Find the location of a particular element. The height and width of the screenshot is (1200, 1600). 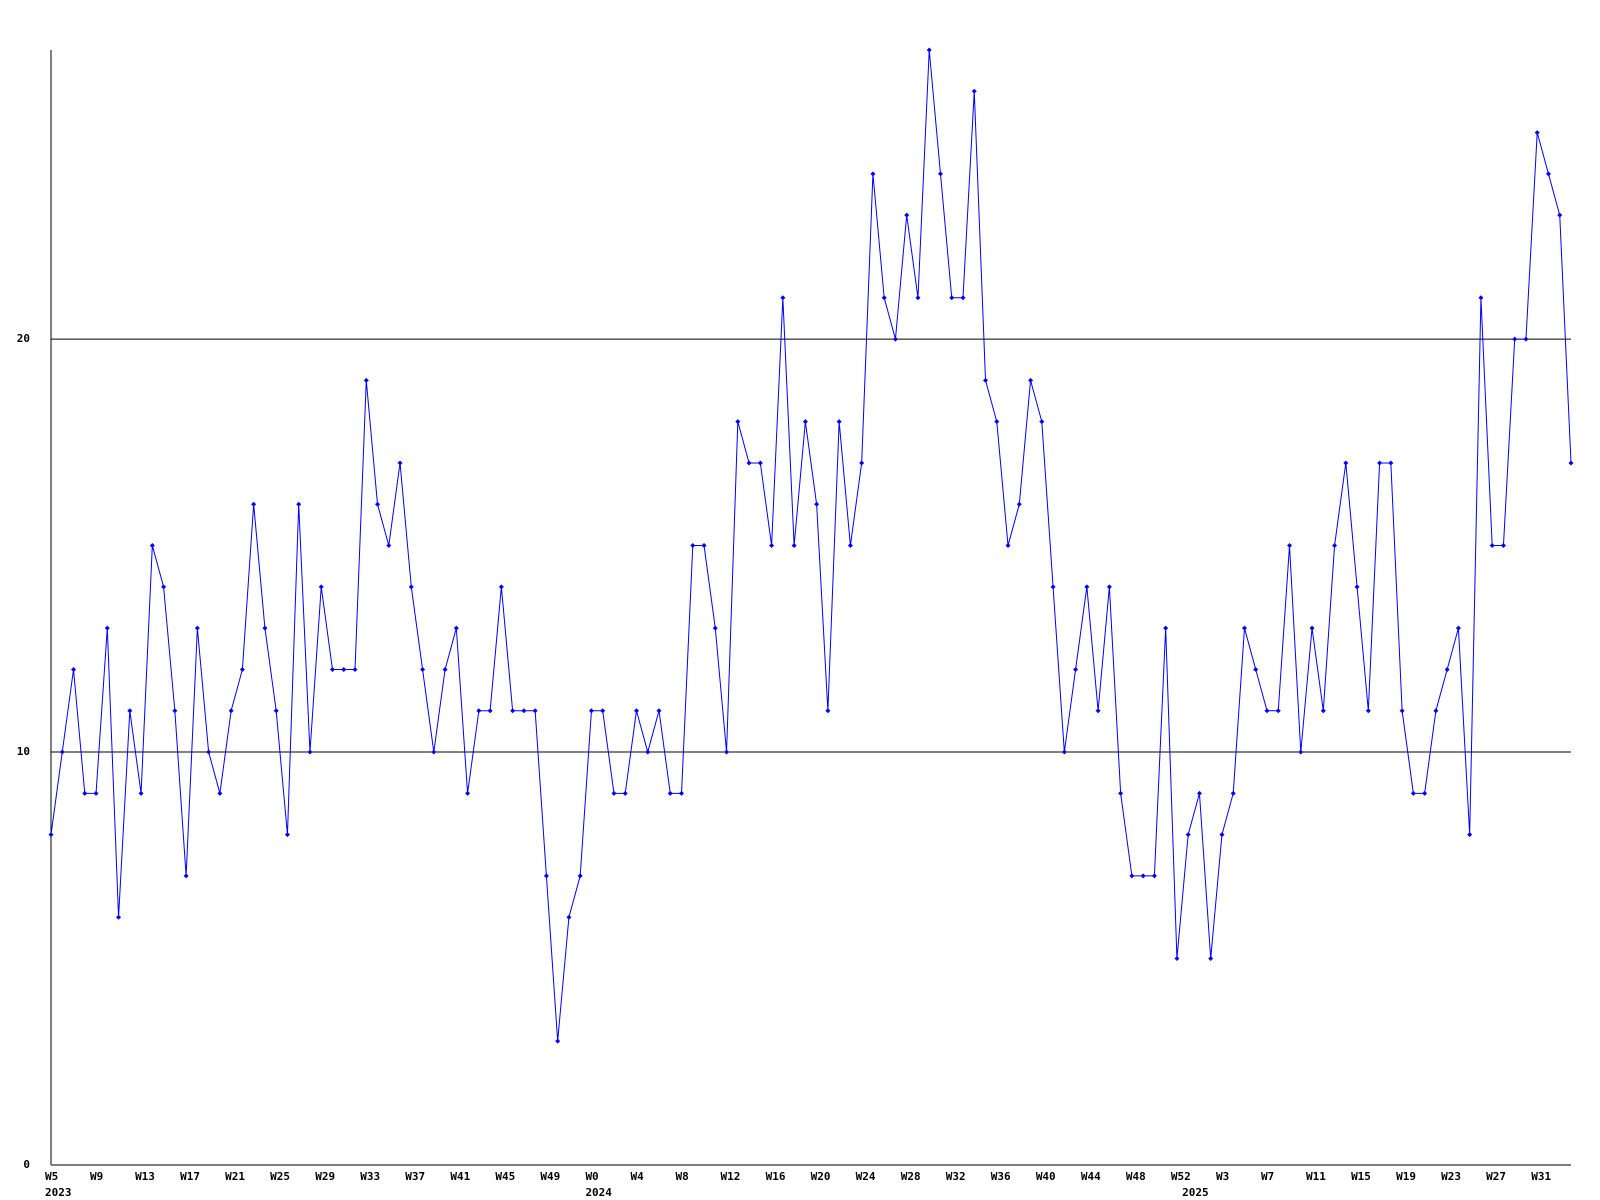

x-tick-label: W23 is located at coordinates (1451, 1176).